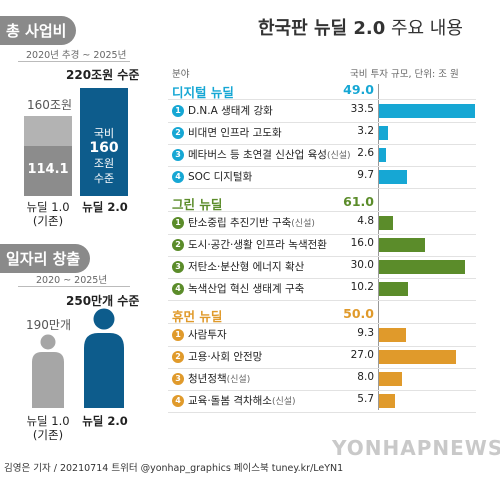 This screenshot has width=500, height=479. What do you see at coordinates (240, 223) in the screenshot?
I see `item-label-text: 탄소중립 추진기반 구축` at bounding box center [240, 223].